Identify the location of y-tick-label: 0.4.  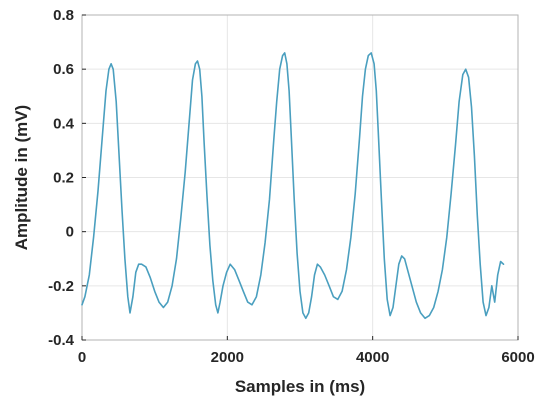
(64, 123).